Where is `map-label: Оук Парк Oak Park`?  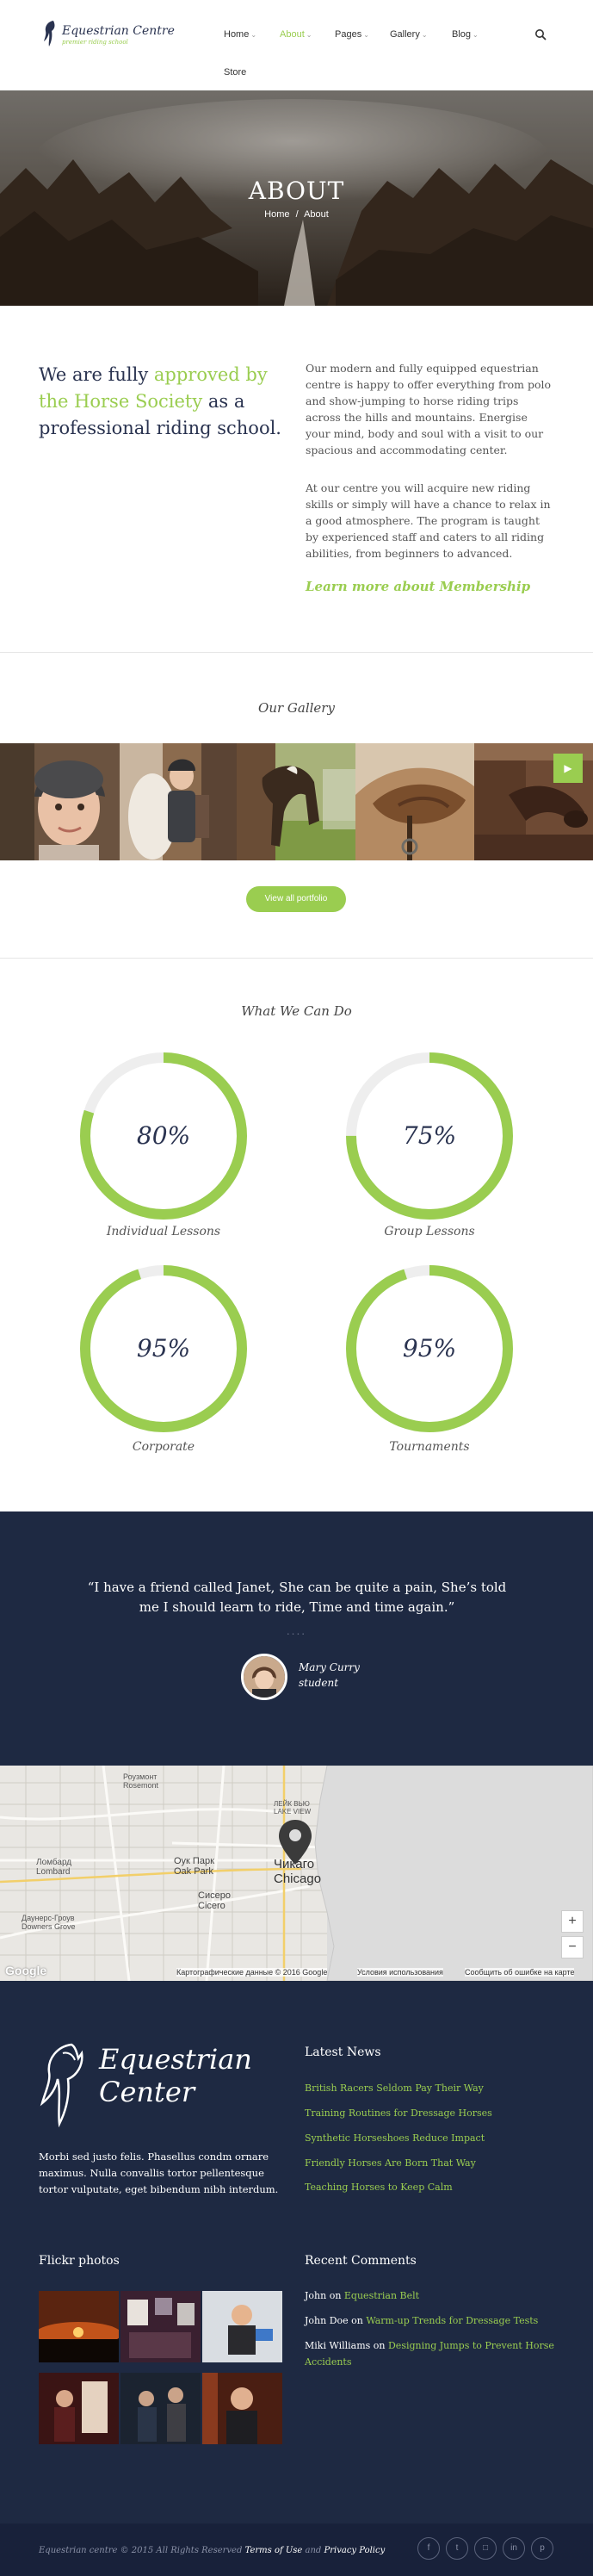 map-label: Оук Парк Oak Park is located at coordinates (194, 1867).